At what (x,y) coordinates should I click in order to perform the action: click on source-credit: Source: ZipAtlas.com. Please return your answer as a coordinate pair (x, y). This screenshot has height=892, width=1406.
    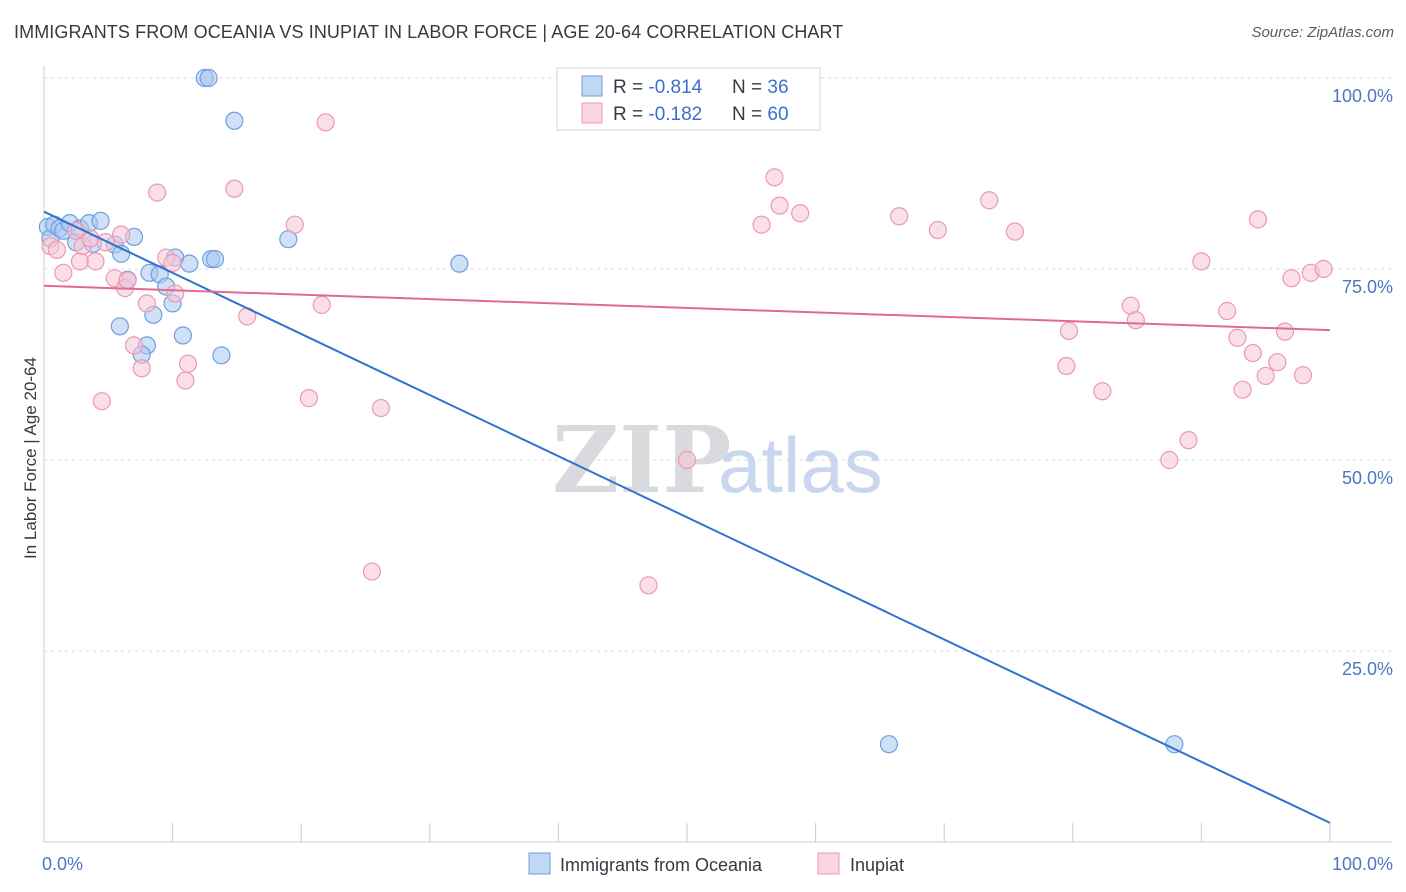
    Looking at the image, I should click on (1322, 32).